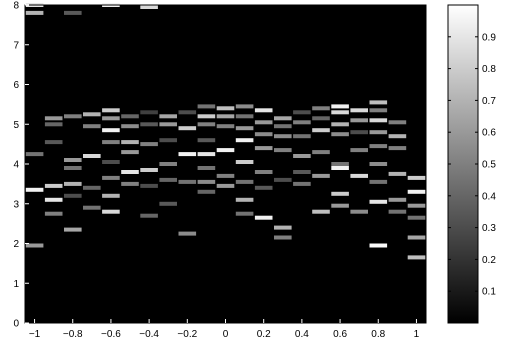 This screenshot has width=505, height=342. Describe the element at coordinates (35, 334) in the screenshot. I see `x-tick-label: −1` at that location.